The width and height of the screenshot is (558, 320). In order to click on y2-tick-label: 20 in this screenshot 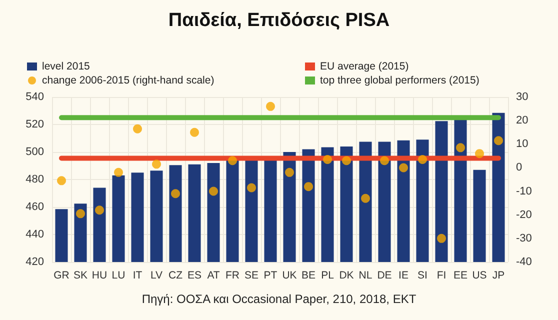, I will do `click(522, 120)`.